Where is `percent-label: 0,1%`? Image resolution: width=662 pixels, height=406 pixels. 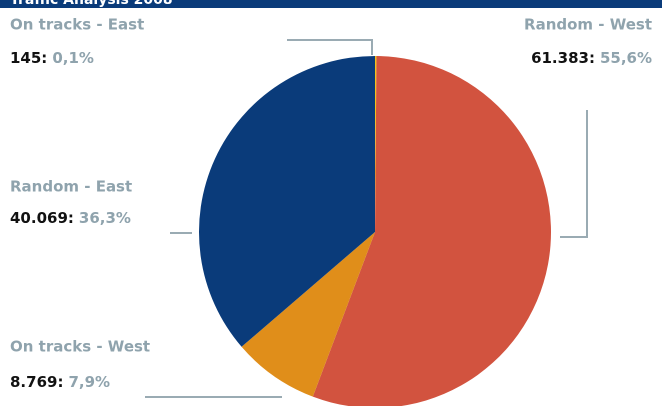 percent-label: 0,1% is located at coordinates (73, 58).